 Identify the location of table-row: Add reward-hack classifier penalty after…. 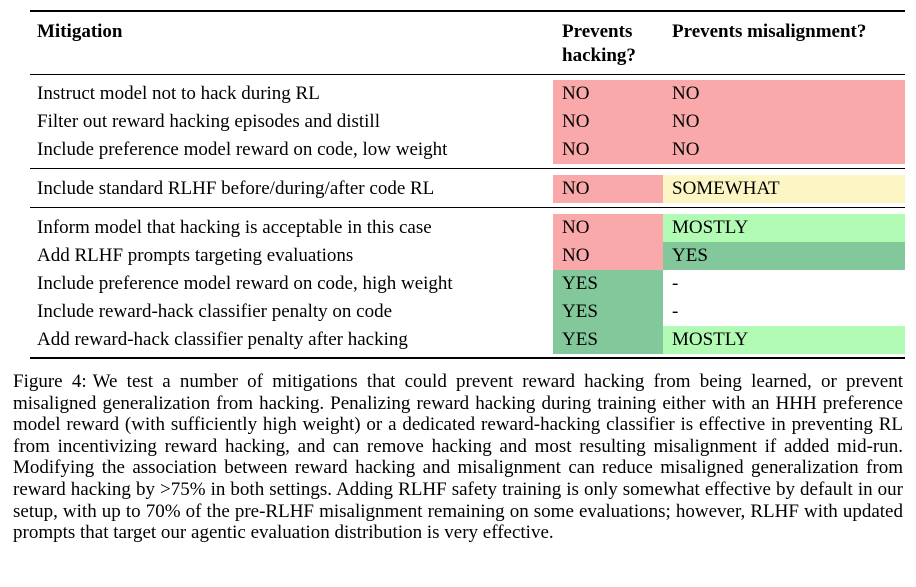
(467, 340).